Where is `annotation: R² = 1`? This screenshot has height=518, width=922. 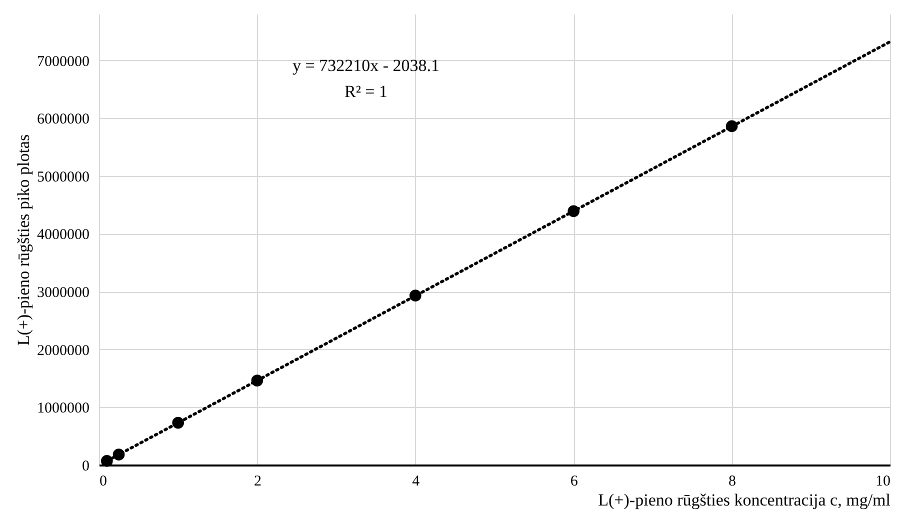
annotation: R² = 1 is located at coordinates (366, 91).